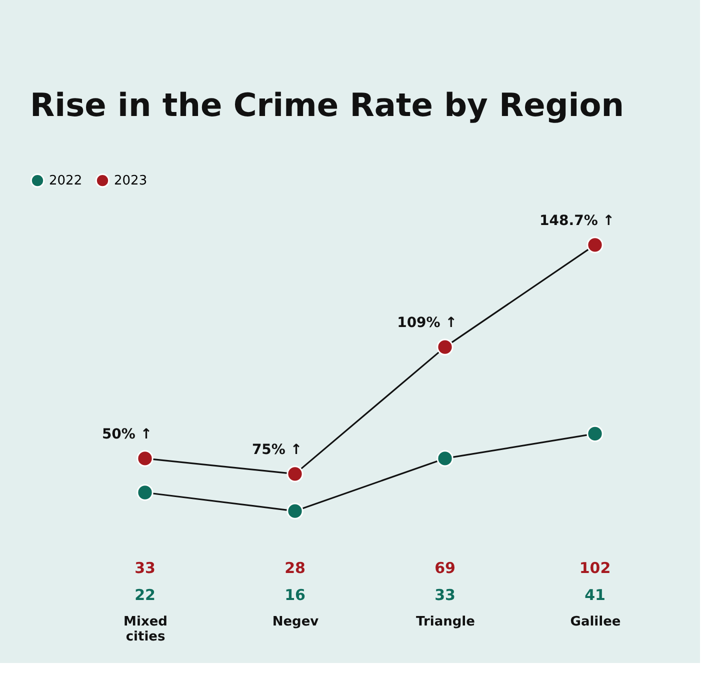 The image size is (704, 697). What do you see at coordinates (595, 622) in the screenshot?
I see `x-tick-label: Galilee` at bounding box center [595, 622].